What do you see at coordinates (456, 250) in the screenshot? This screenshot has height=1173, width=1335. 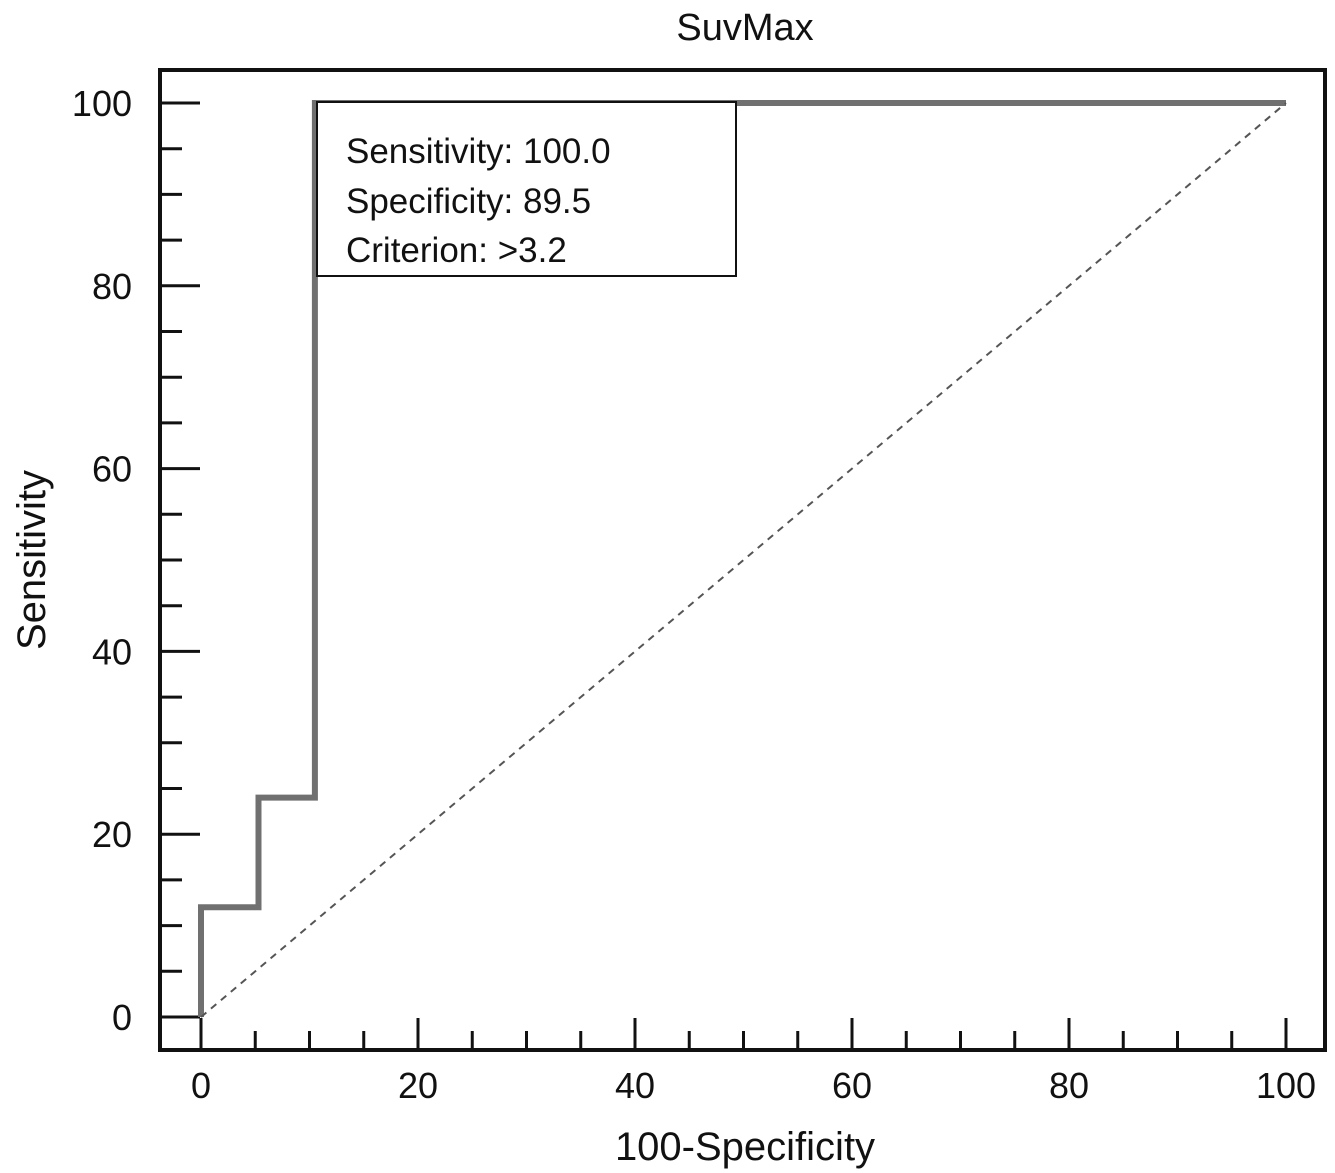 I see `annotation-criterion: Criterion: >3.2` at bounding box center [456, 250].